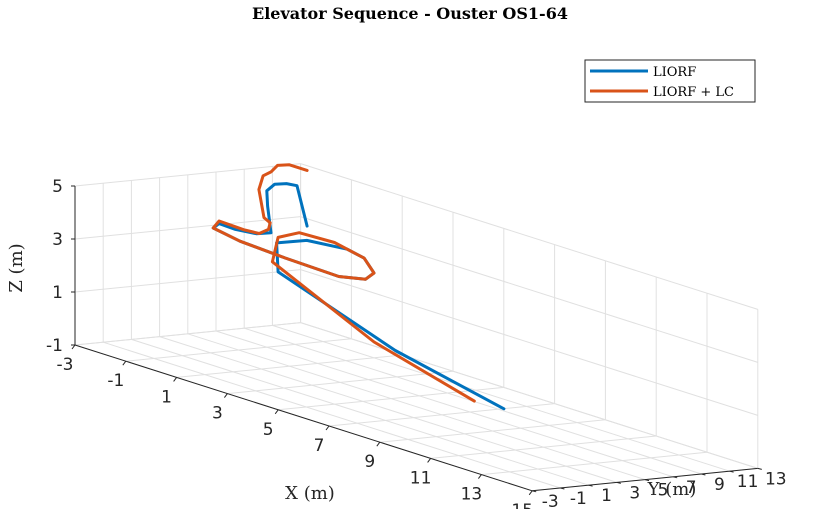 Image resolution: width=819 pixels, height=509 pixels. What do you see at coordinates (522, 505) in the screenshot?
I see `x-tick-label: 15` at bounding box center [522, 505].